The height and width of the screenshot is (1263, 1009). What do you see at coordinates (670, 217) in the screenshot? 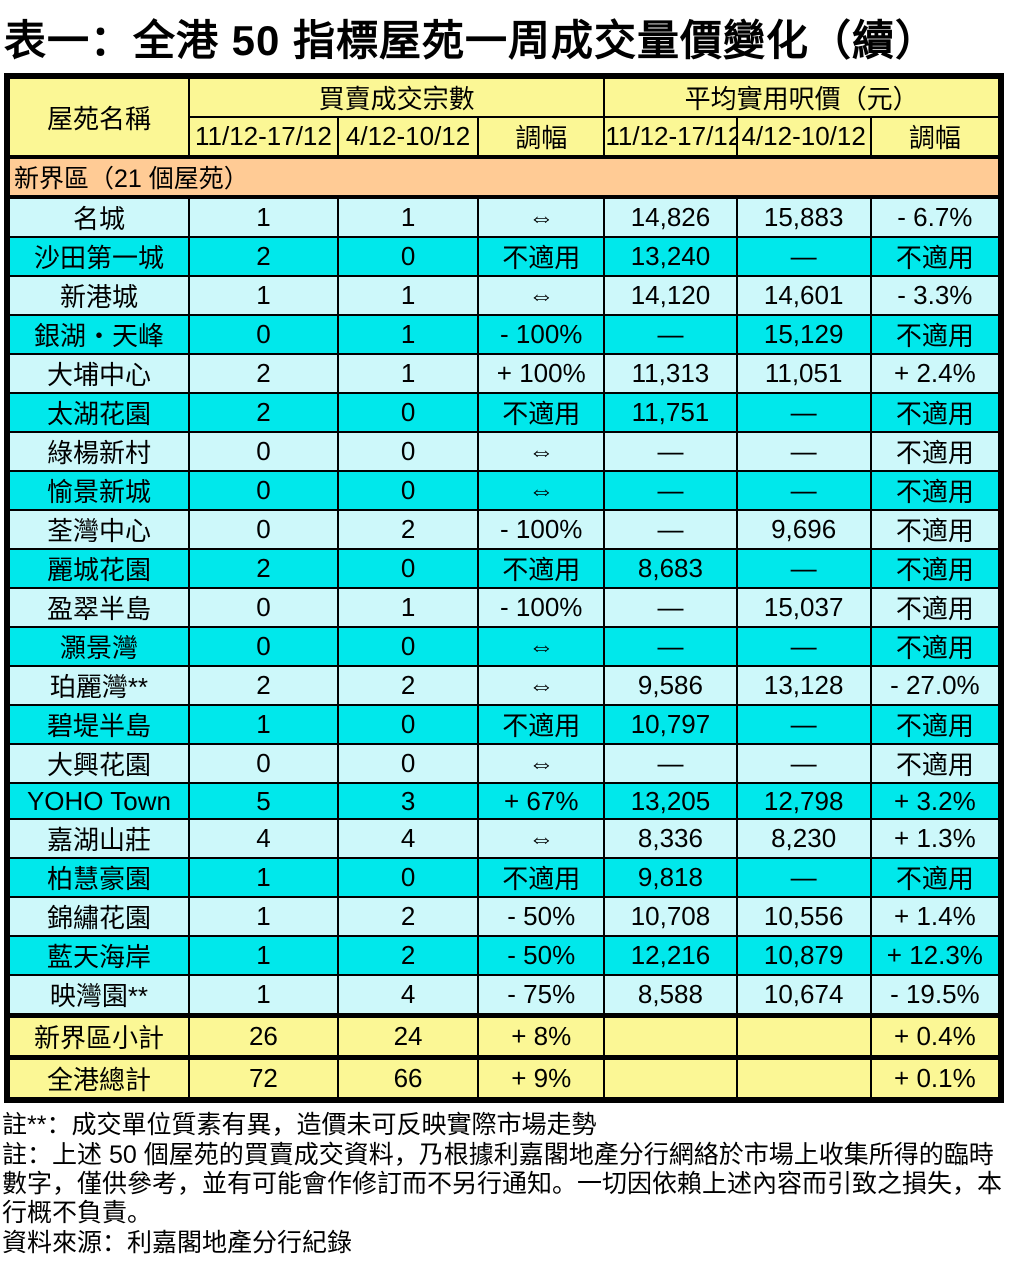
I see `price-current-cell: 14,826` at bounding box center [670, 217].